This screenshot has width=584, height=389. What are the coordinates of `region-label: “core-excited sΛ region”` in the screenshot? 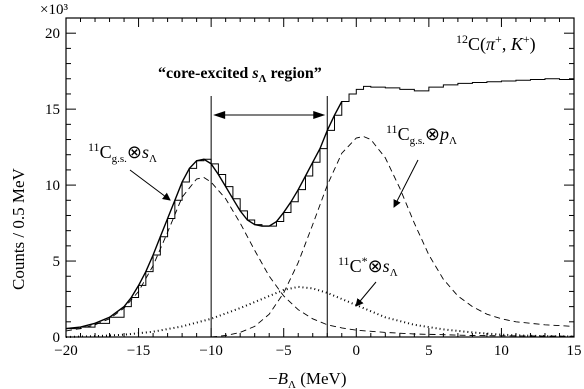 It's located at (240, 75).